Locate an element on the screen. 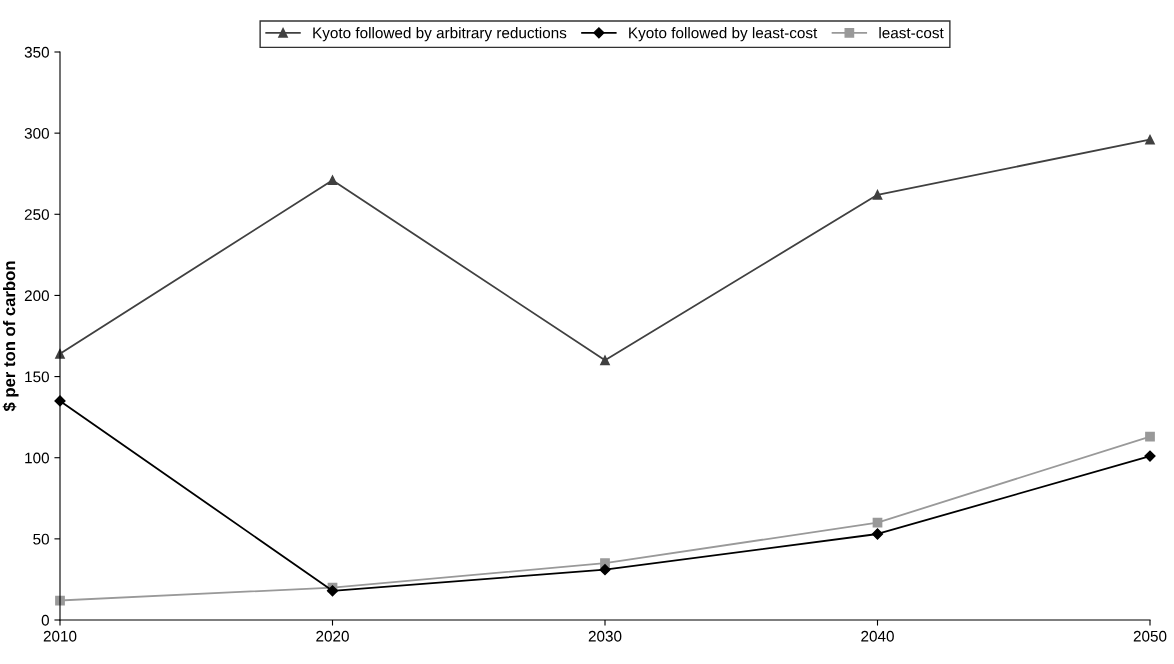 This screenshot has height=664, width=1174. y-tick-label: 300 is located at coordinates (36, 133).